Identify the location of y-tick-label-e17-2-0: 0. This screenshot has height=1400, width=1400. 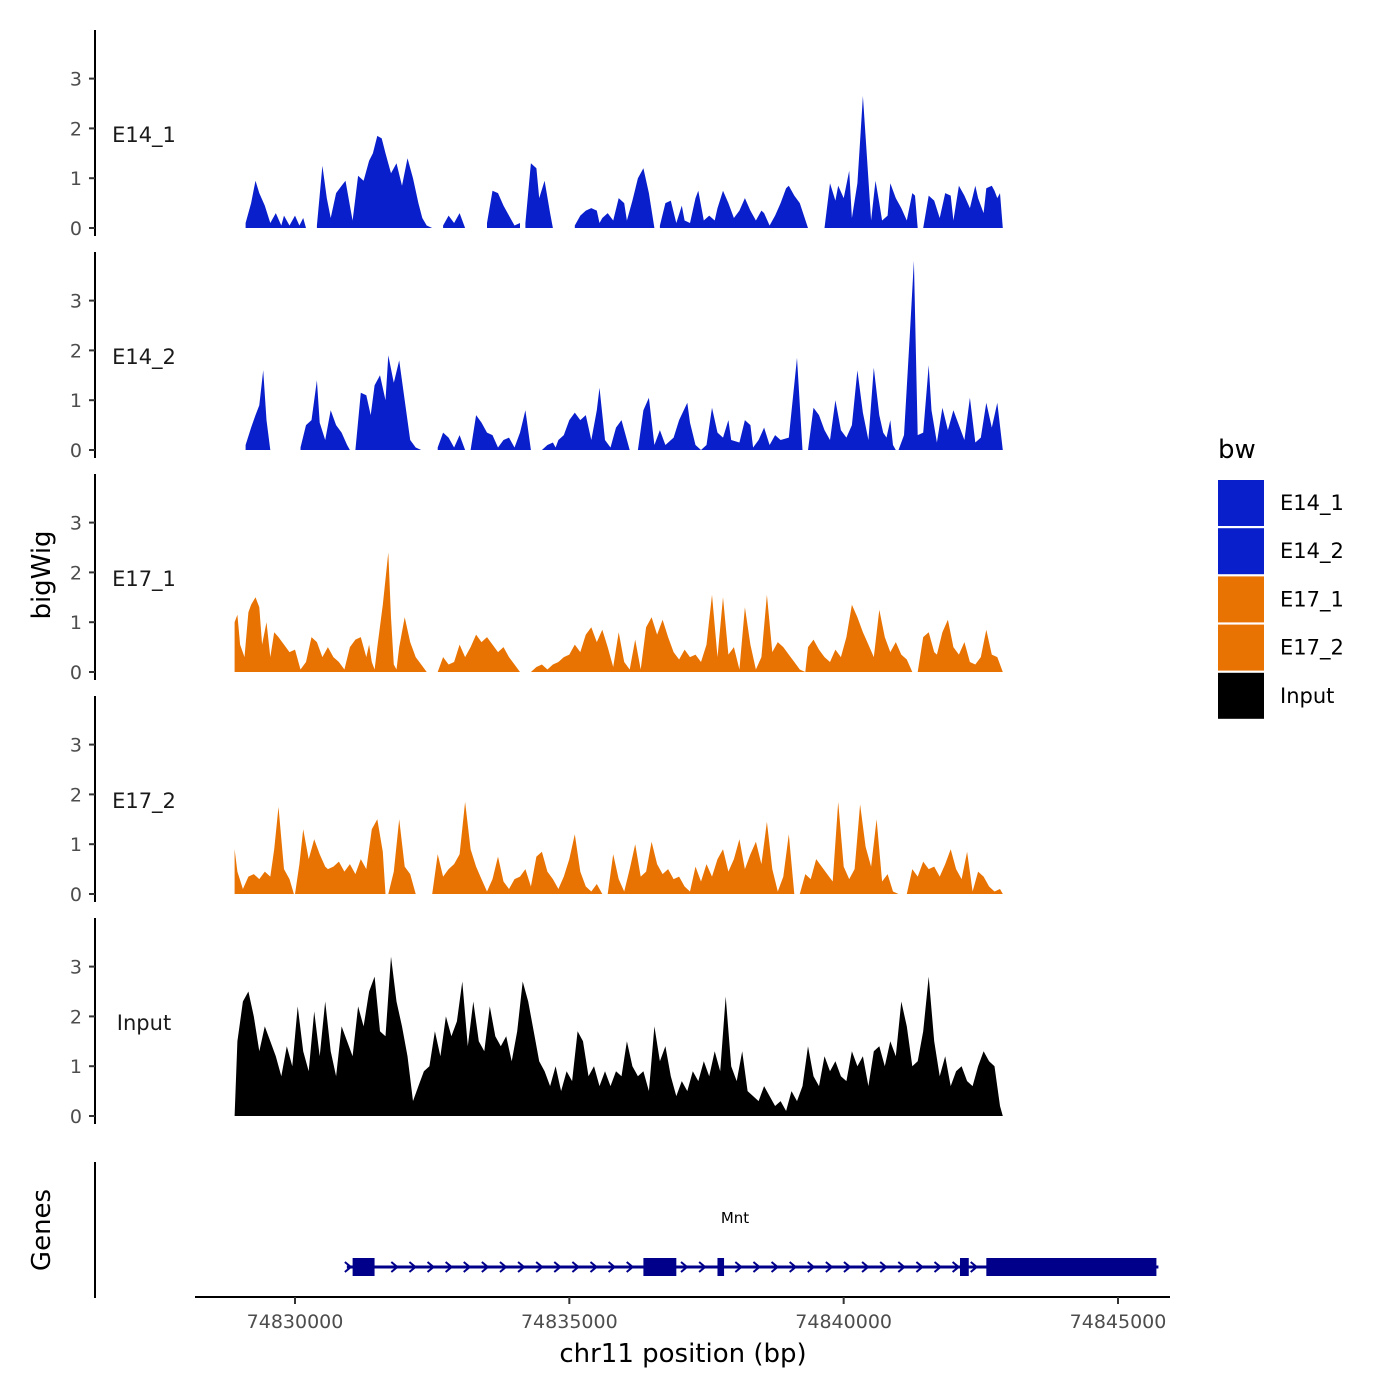
(76, 895).